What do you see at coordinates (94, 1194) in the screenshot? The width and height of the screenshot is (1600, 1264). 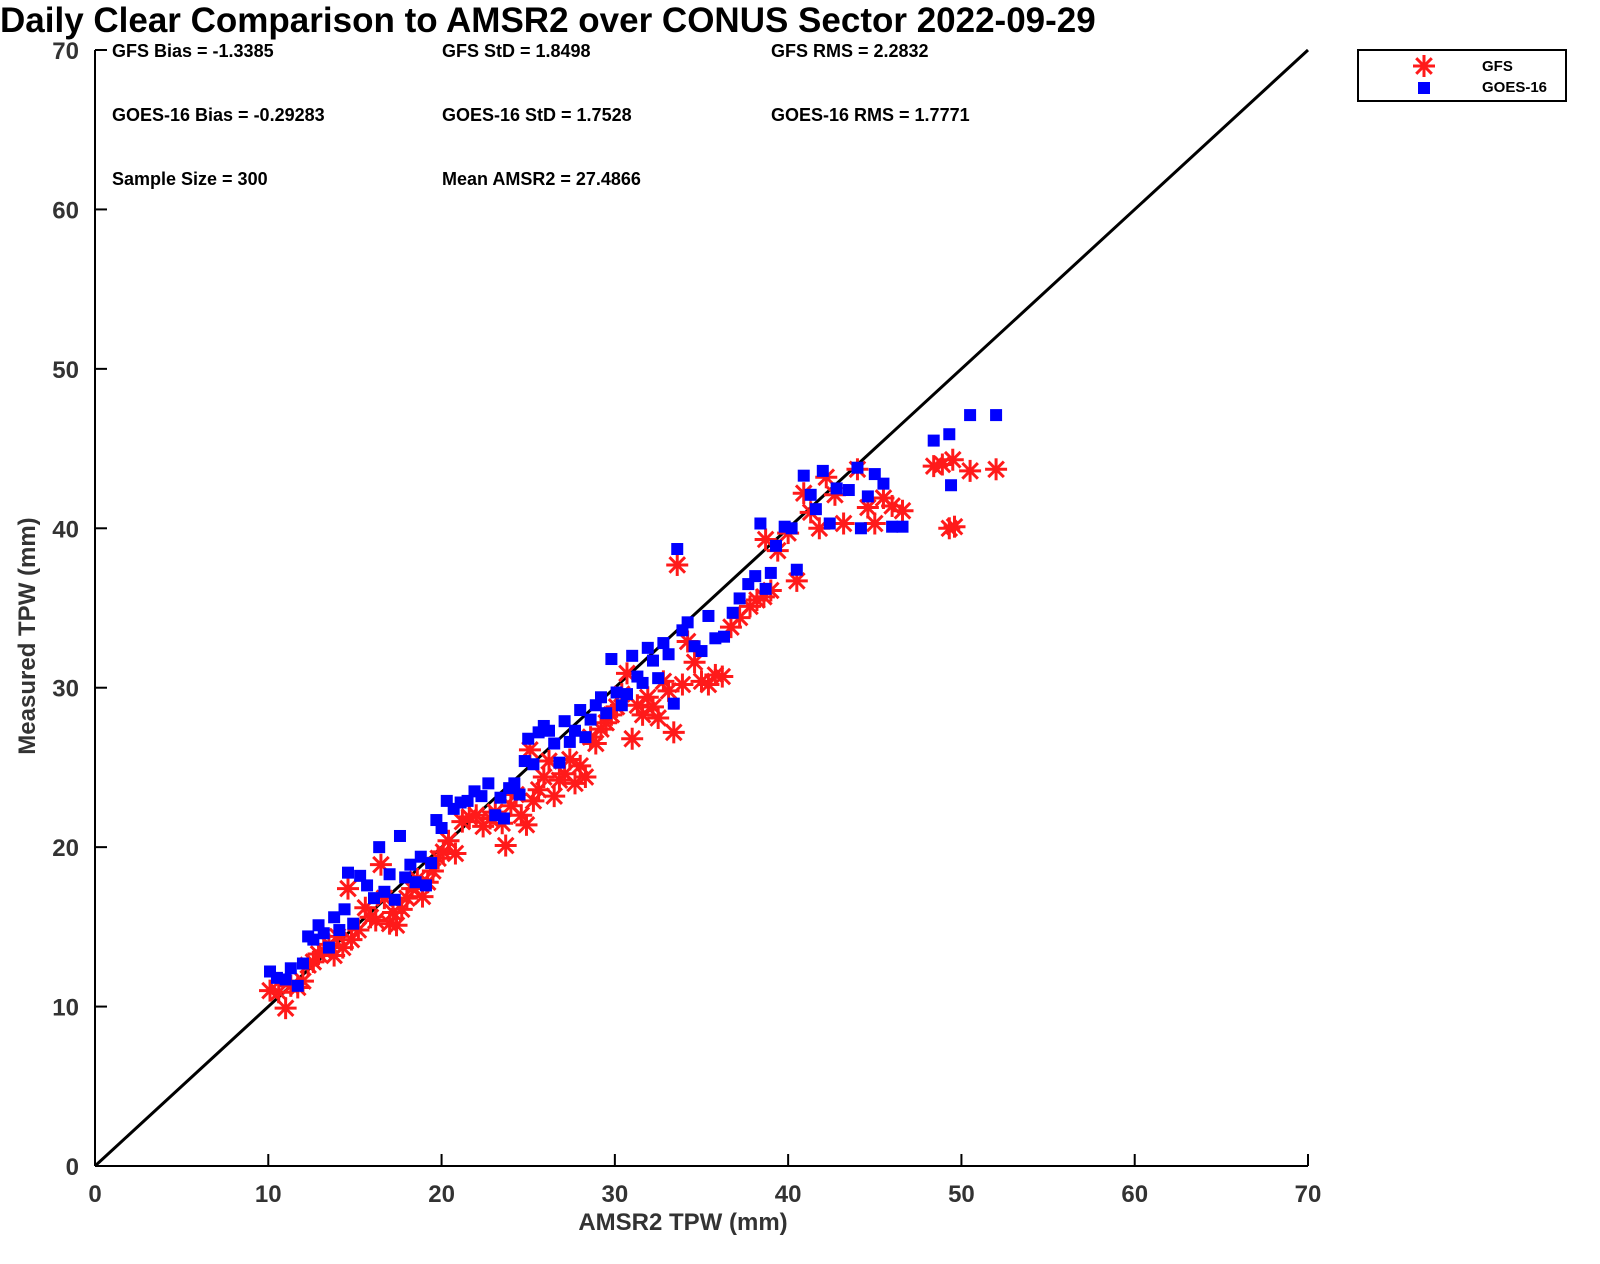 I see `x-tick-label: 0` at bounding box center [94, 1194].